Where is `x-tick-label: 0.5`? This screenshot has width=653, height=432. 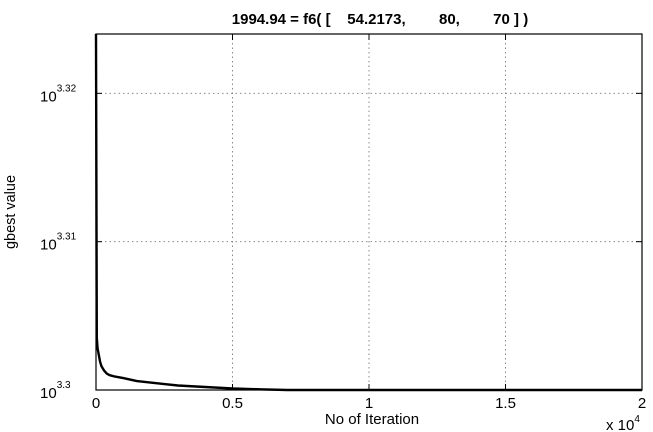
x-tick-label: 0.5 is located at coordinates (232, 403).